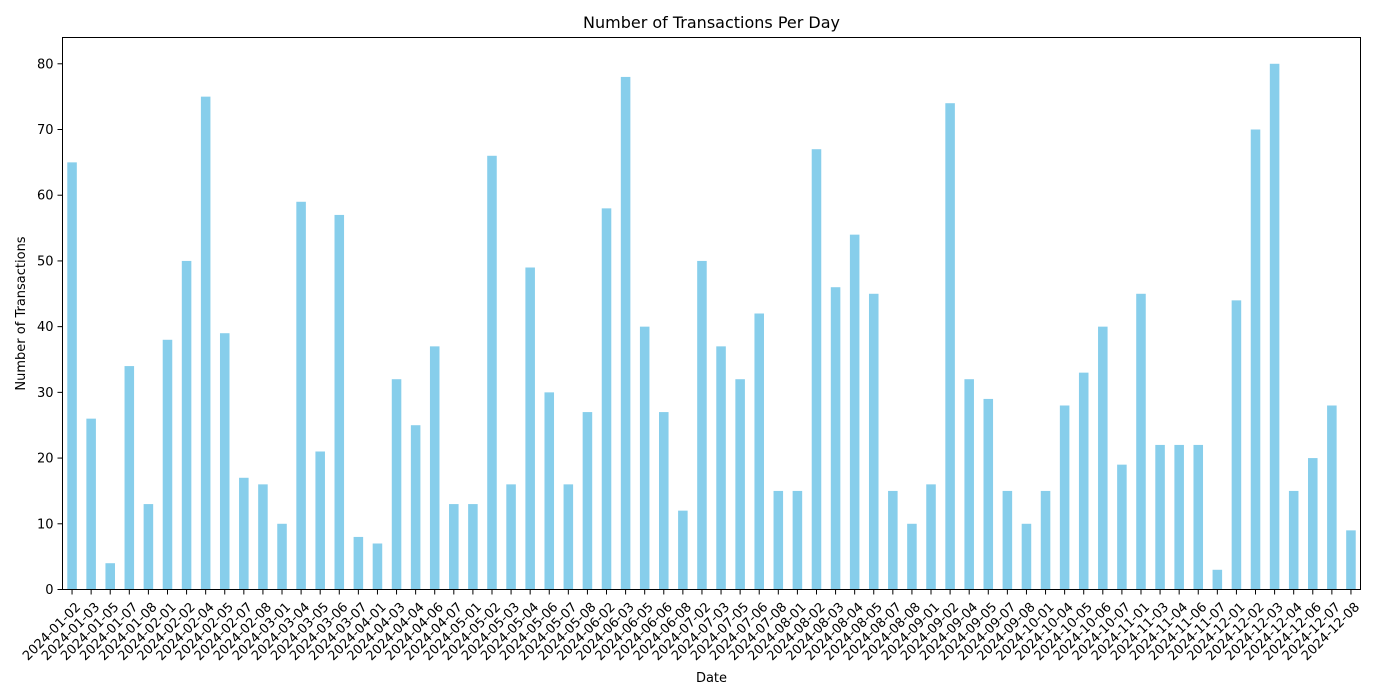 This screenshot has height=700, width=1400. Describe the element at coordinates (45, 196) in the screenshot. I see `y-tick-label: 60` at that location.